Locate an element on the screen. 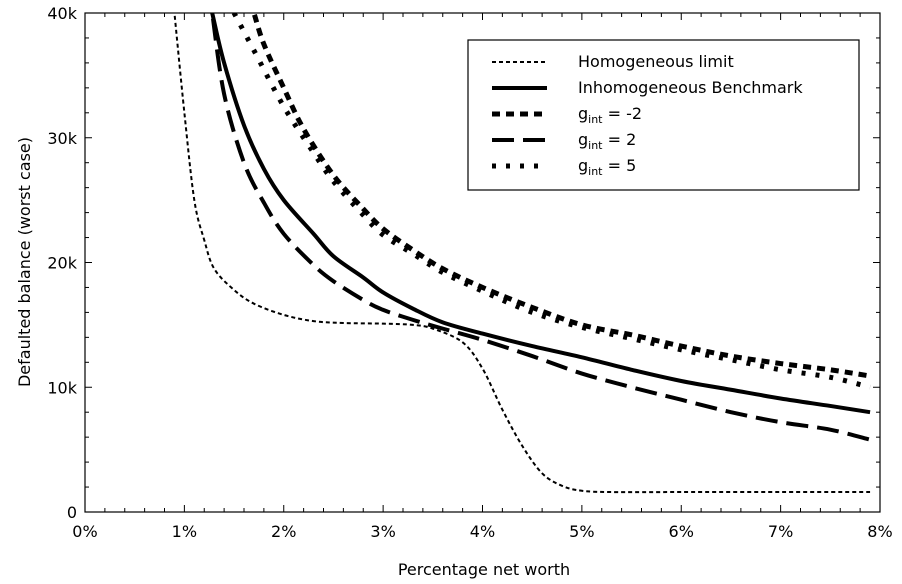  x-tick-label: 2% is located at coordinates (283, 531).